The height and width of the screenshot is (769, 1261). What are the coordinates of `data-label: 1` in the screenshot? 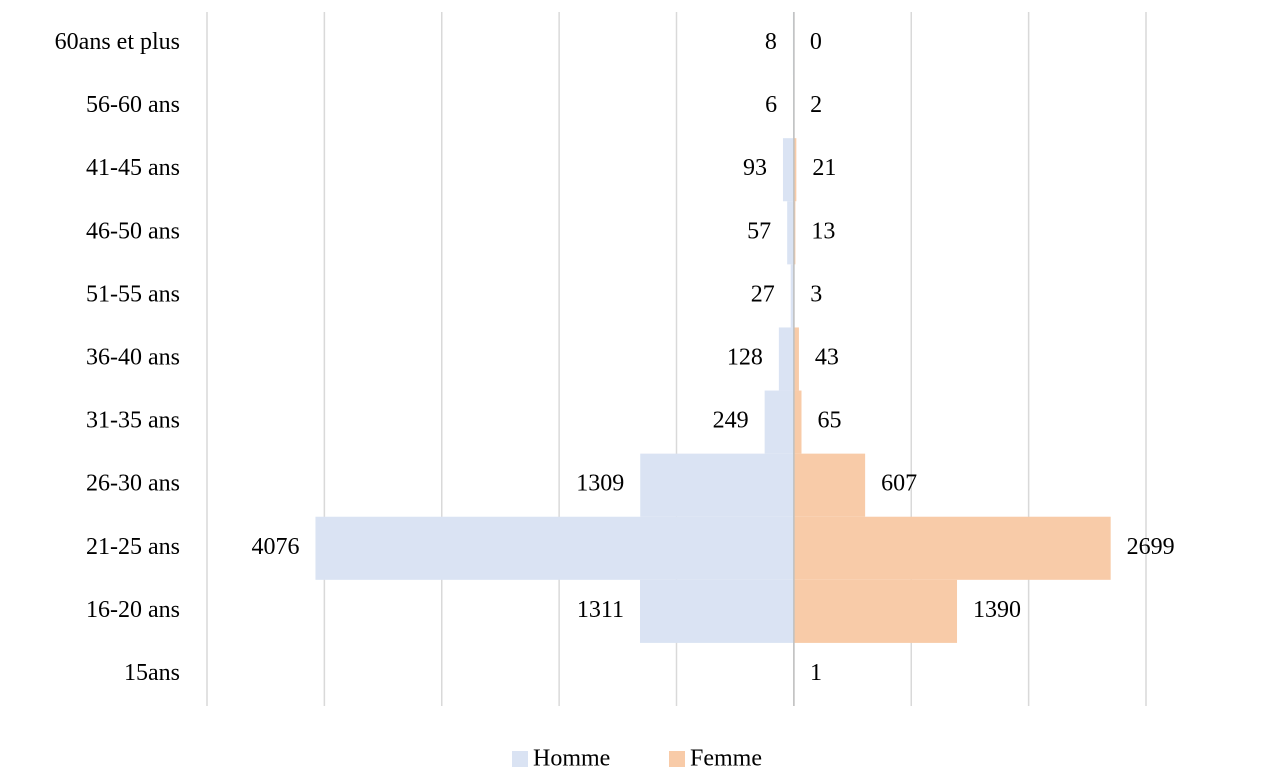 It's located at (816, 673).